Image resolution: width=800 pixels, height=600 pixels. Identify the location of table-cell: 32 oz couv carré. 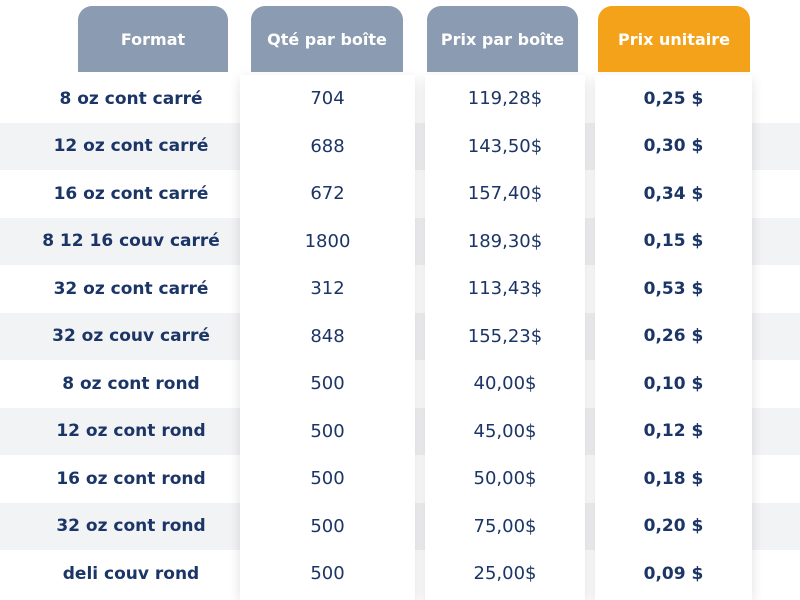
(131, 336).